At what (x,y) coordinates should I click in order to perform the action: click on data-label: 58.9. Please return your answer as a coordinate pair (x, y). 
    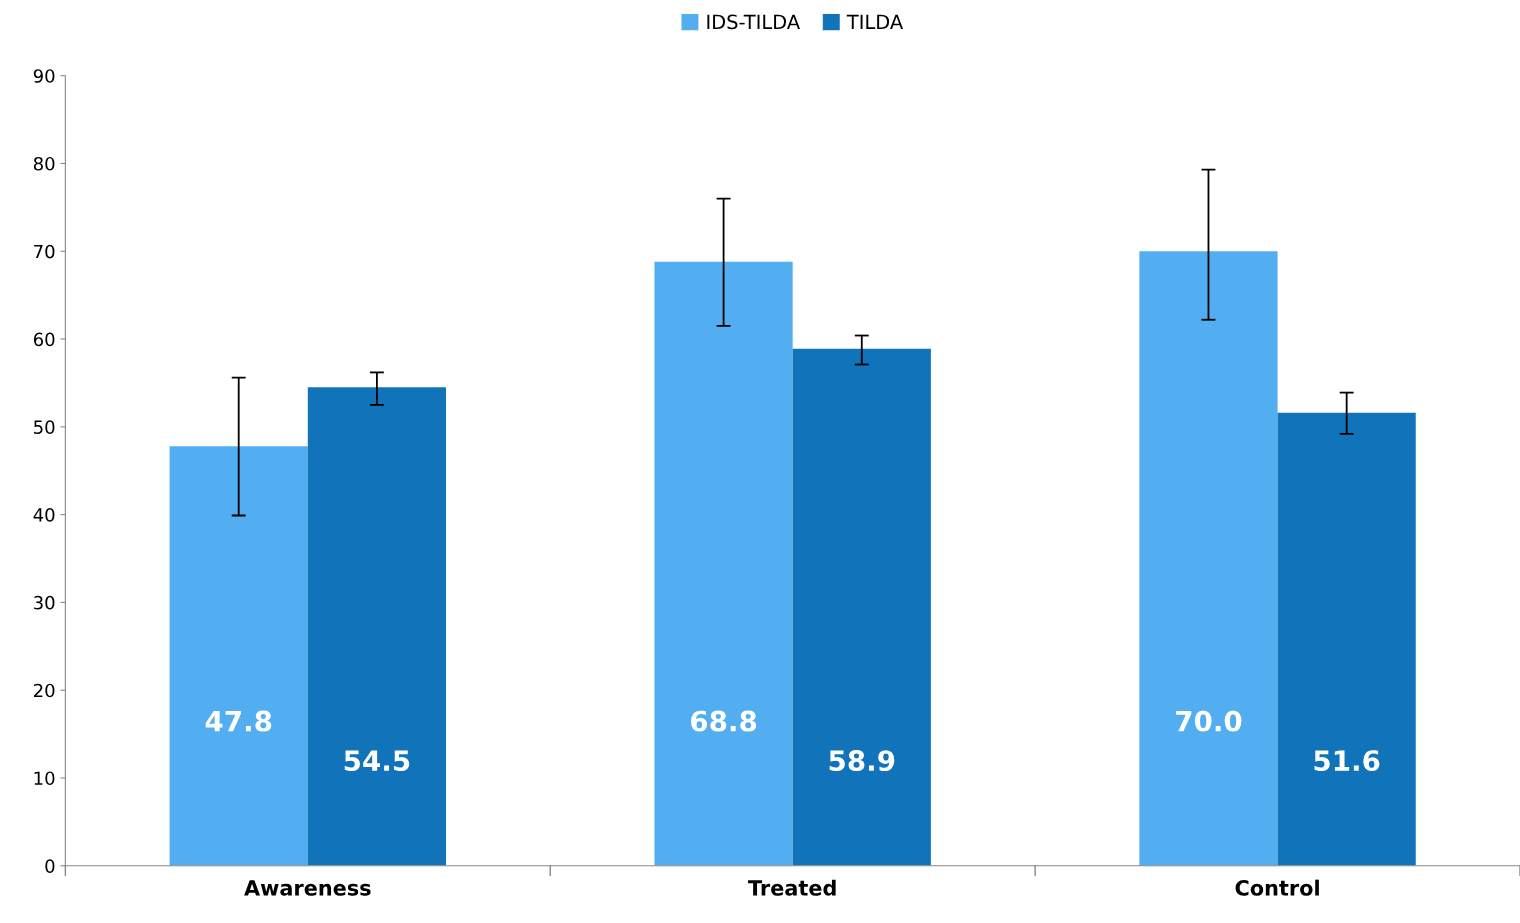
    Looking at the image, I should click on (862, 761).